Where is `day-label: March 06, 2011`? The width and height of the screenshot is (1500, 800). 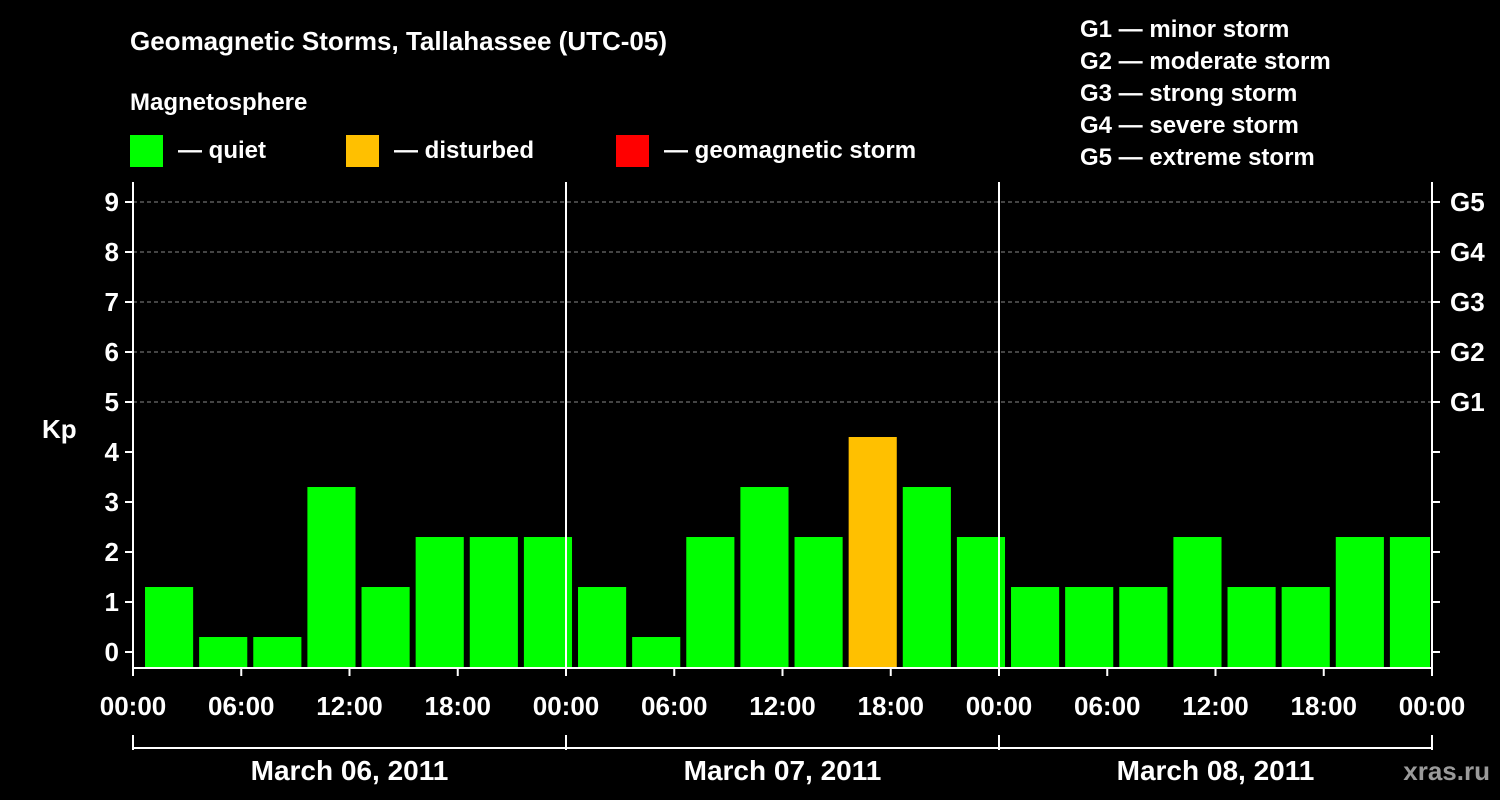 day-label: March 06, 2011 is located at coordinates (350, 770).